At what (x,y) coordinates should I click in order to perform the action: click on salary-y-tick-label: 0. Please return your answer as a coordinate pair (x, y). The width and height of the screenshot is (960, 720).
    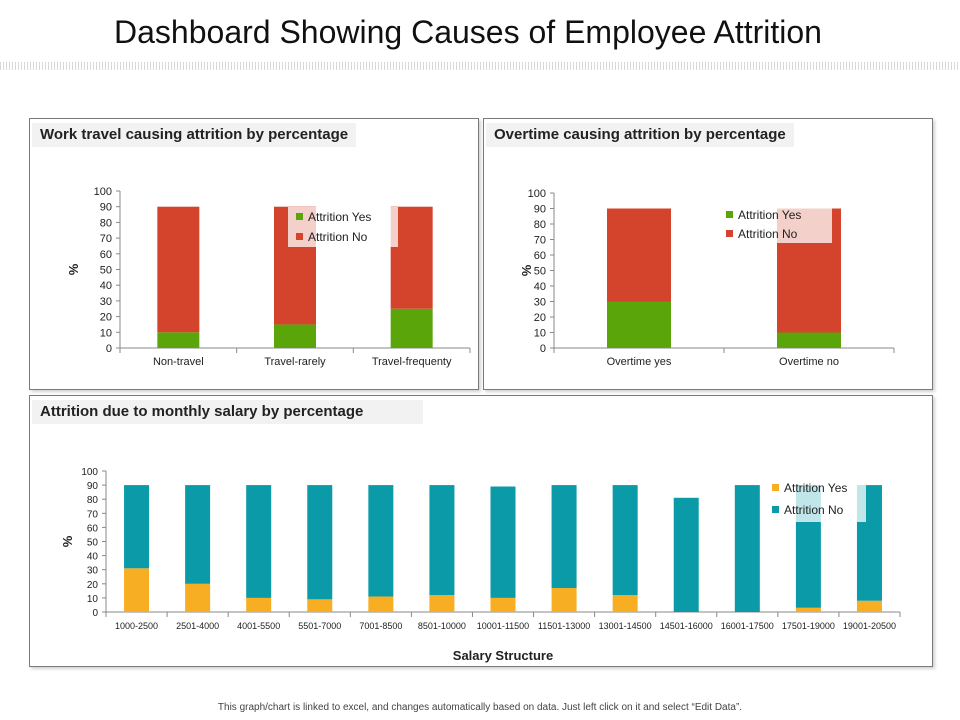
    Looking at the image, I should click on (95, 613).